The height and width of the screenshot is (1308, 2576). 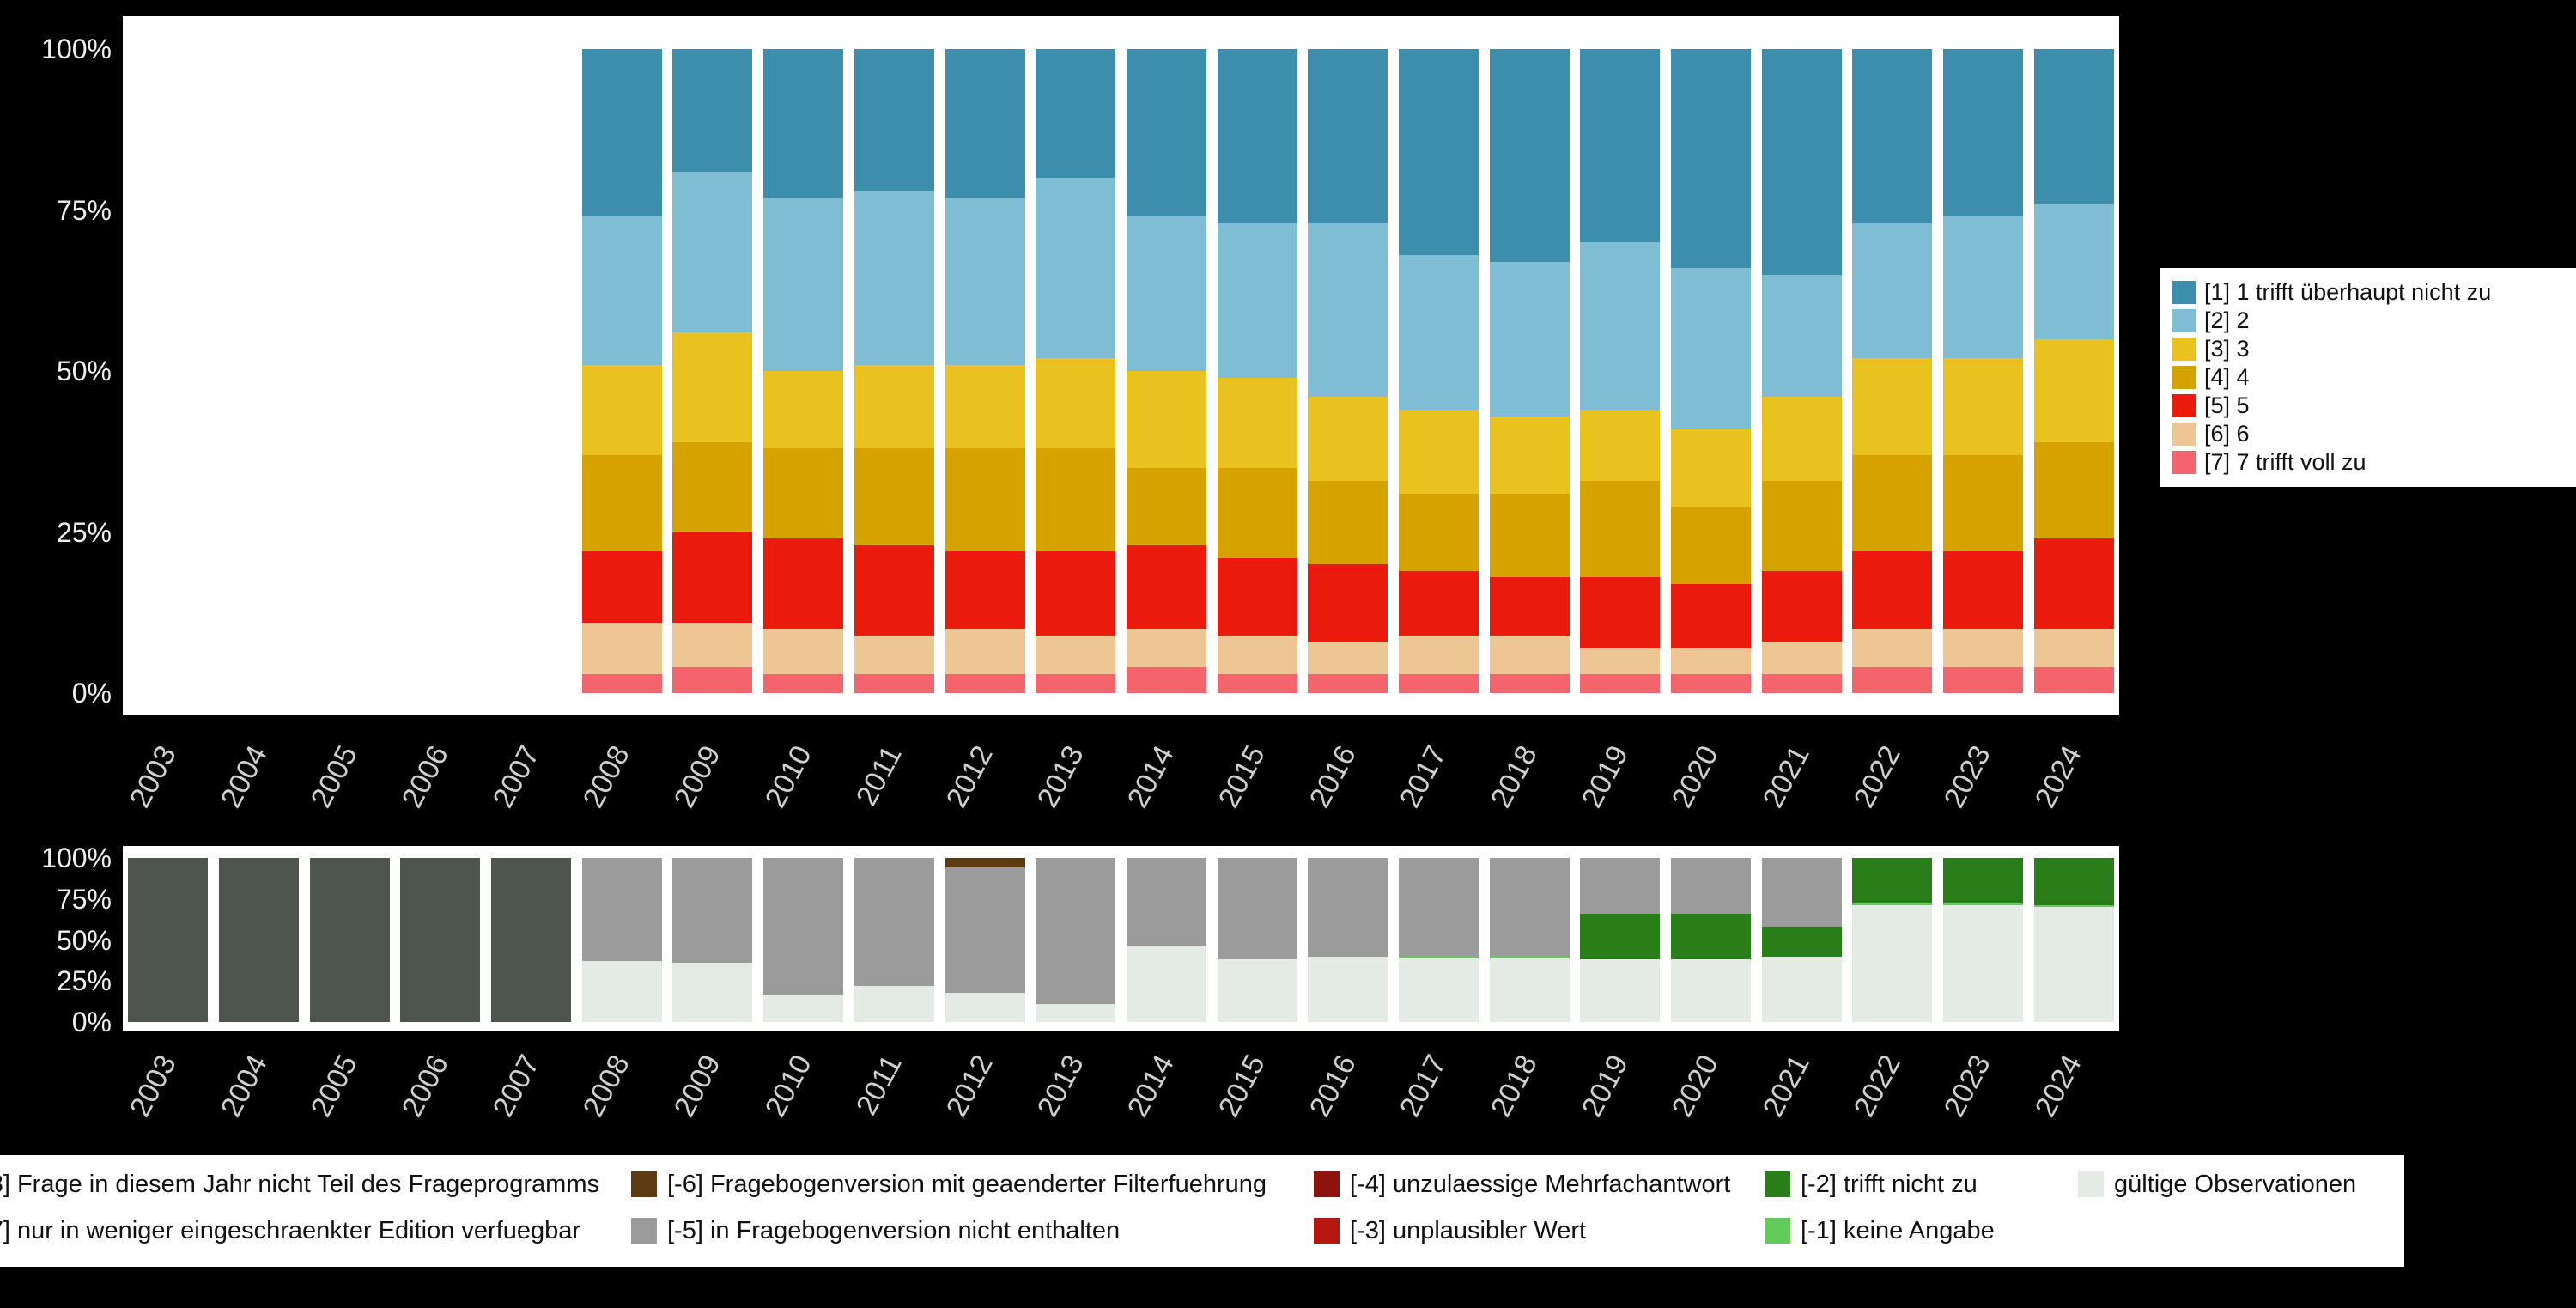 What do you see at coordinates (2227, 349) in the screenshot?
I see `legend-label: [3] 3` at bounding box center [2227, 349].